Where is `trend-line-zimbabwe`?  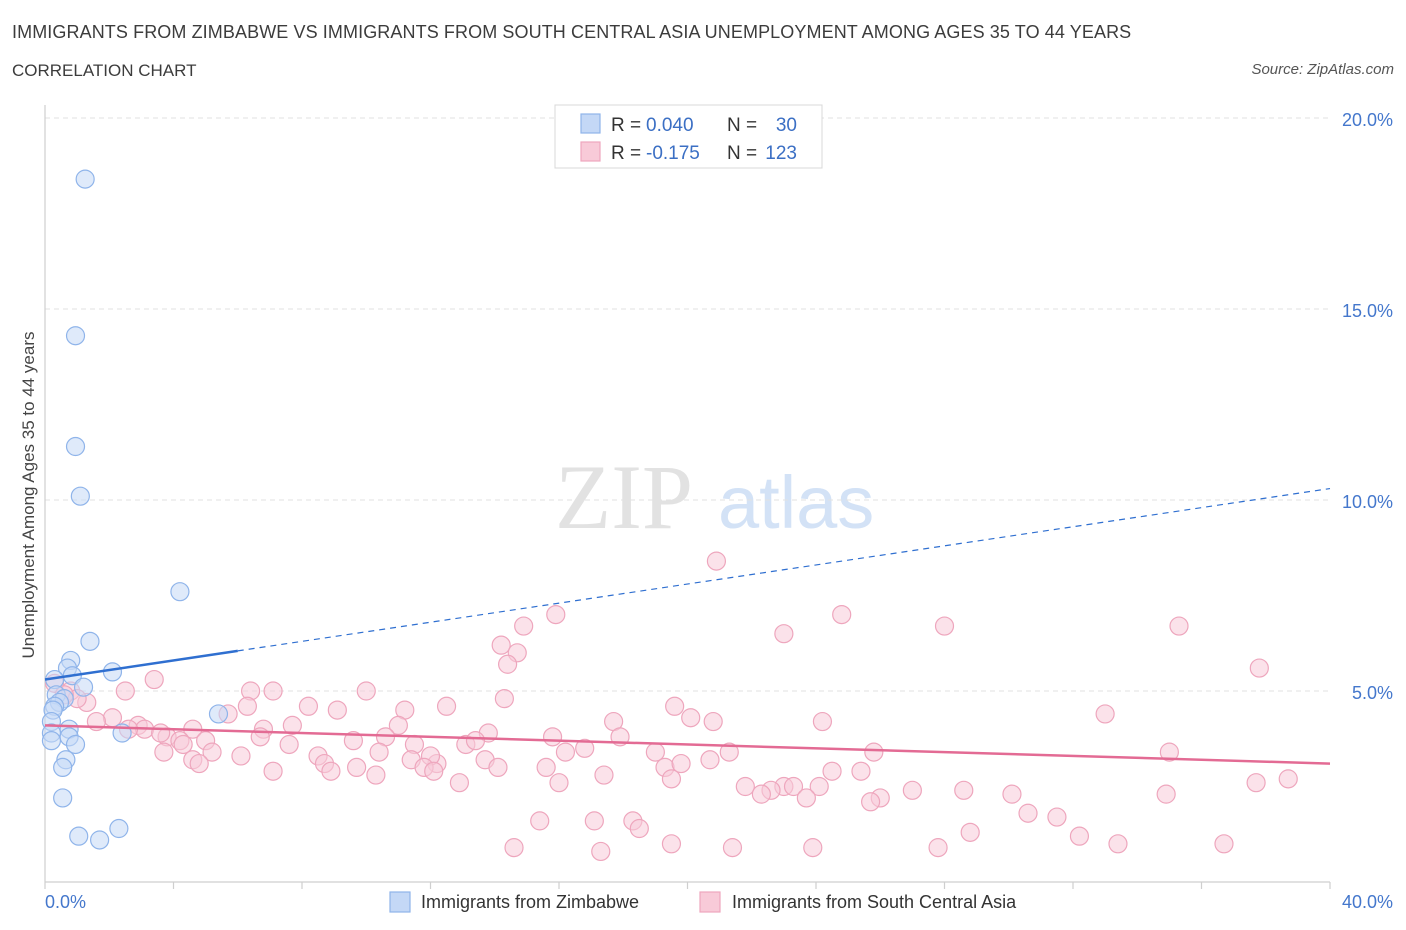 trend-line-zimbabwe is located at coordinates (141, 665).